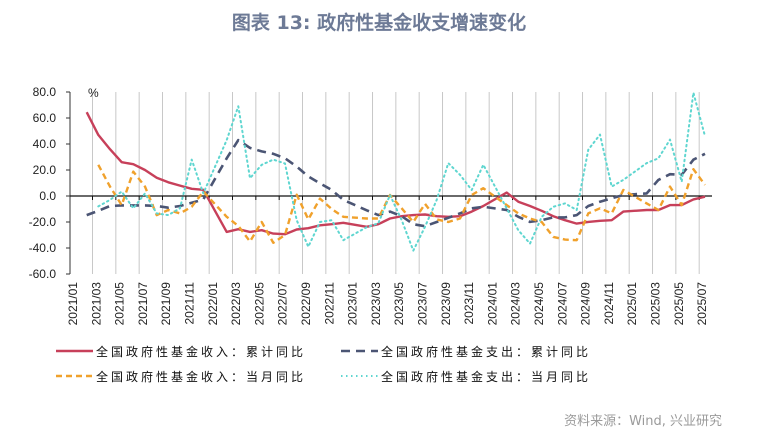 This screenshot has width=758, height=434. I want to click on x-tick-label: 2022/07, so click(283, 304).